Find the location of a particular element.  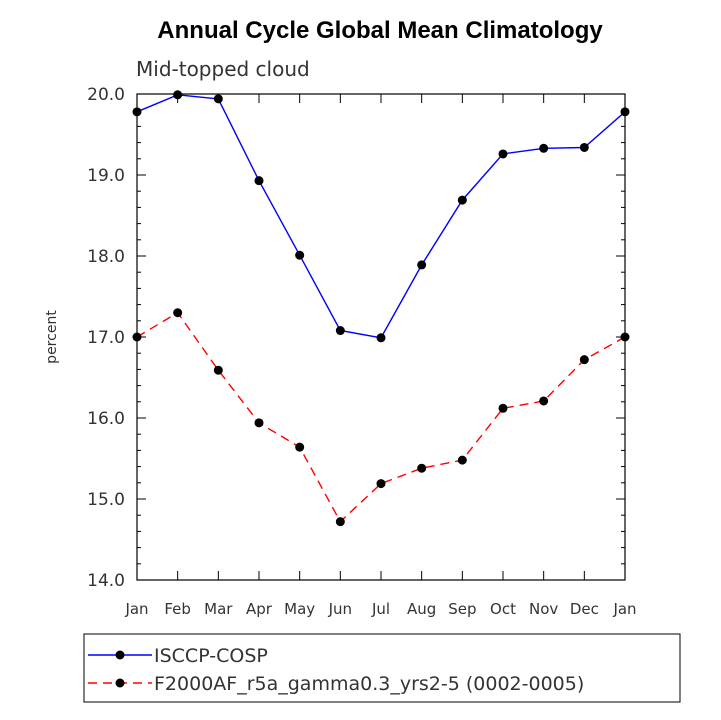

legend-label-1: ISCCP-COSP is located at coordinates (211, 656).